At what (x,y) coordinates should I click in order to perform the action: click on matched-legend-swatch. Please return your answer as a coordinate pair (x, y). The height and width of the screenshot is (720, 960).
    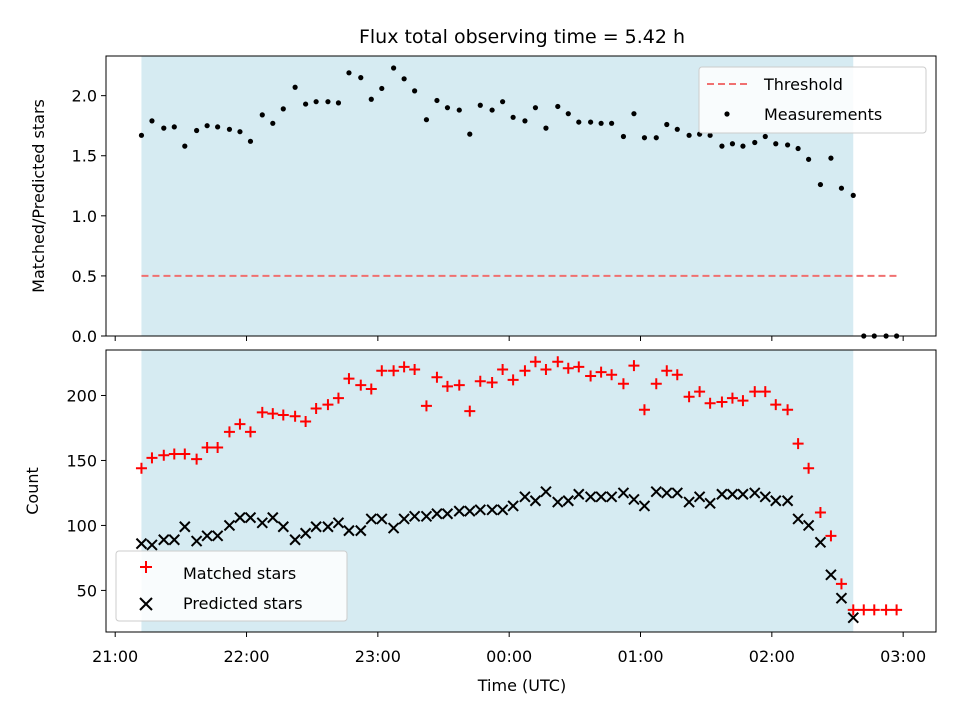
    Looking at the image, I should click on (146, 567).